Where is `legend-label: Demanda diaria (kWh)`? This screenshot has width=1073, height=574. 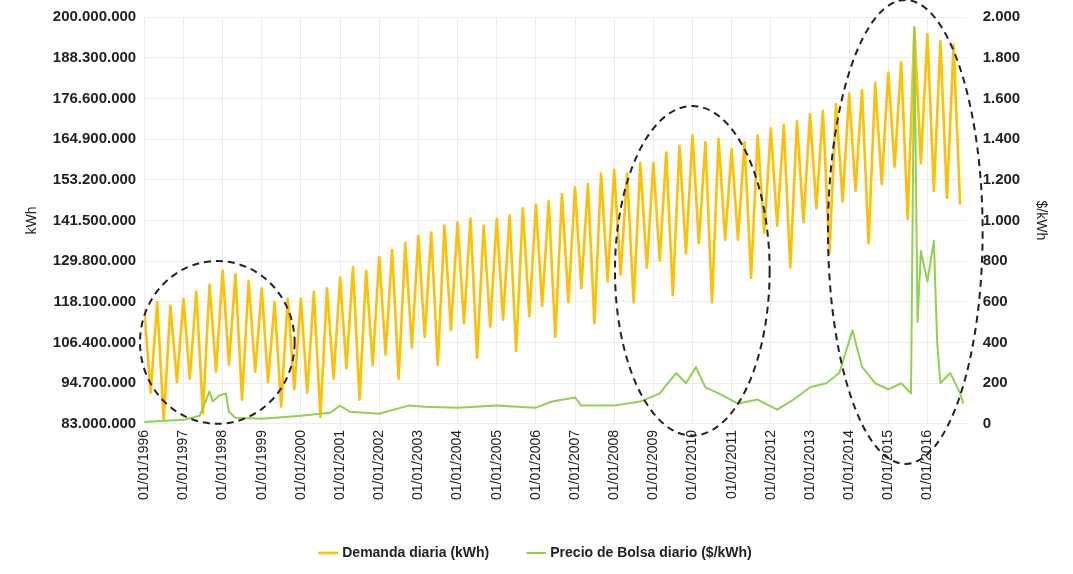
legend-label: Demanda diaria (kWh) is located at coordinates (416, 551).